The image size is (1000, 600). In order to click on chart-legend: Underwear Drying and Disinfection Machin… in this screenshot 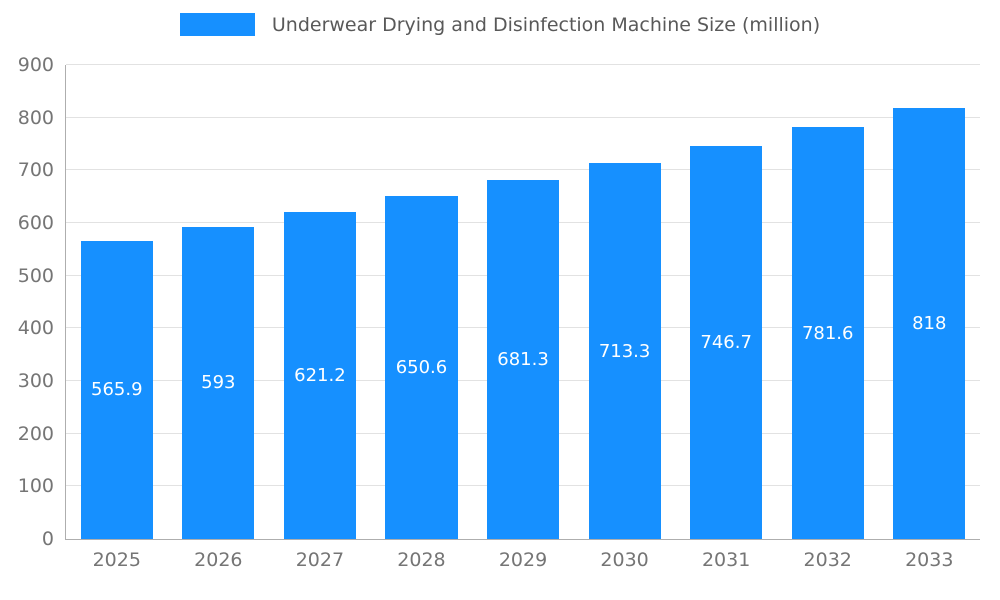, I will do `click(500, 24)`.